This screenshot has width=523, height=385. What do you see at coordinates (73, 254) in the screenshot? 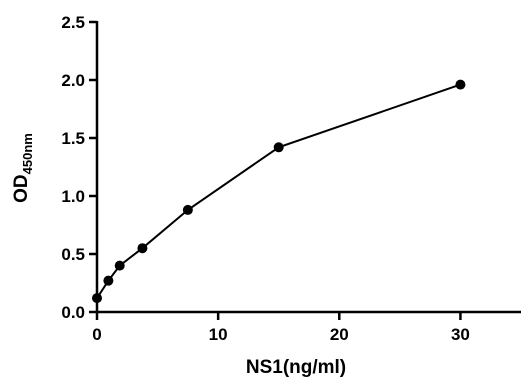
I see `y-tick-label: 0.5` at bounding box center [73, 254].